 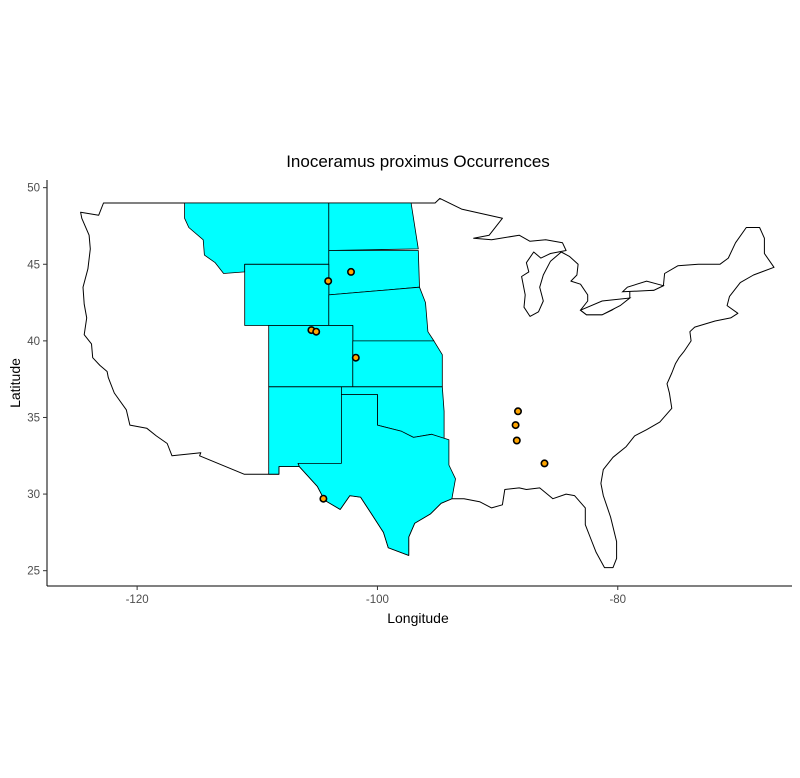 What do you see at coordinates (617, 600) in the screenshot?
I see `x-tick-label: -80` at bounding box center [617, 600].